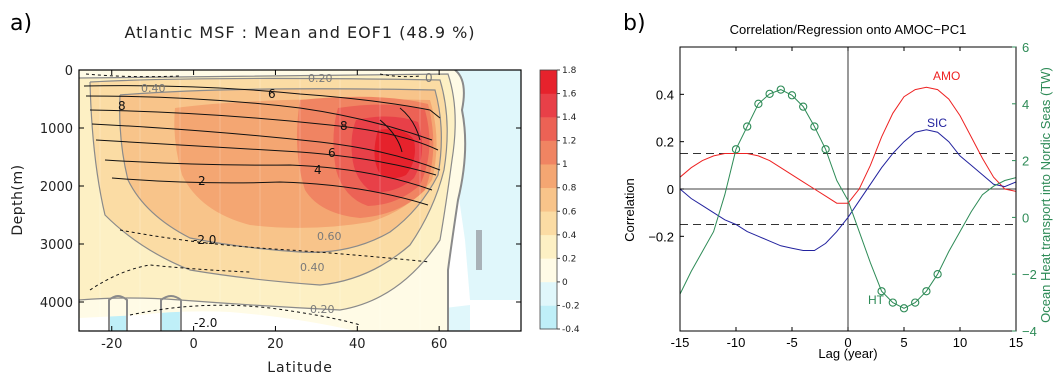  I want to click on colorbar-tick-label: -0.4, so click(571, 330).